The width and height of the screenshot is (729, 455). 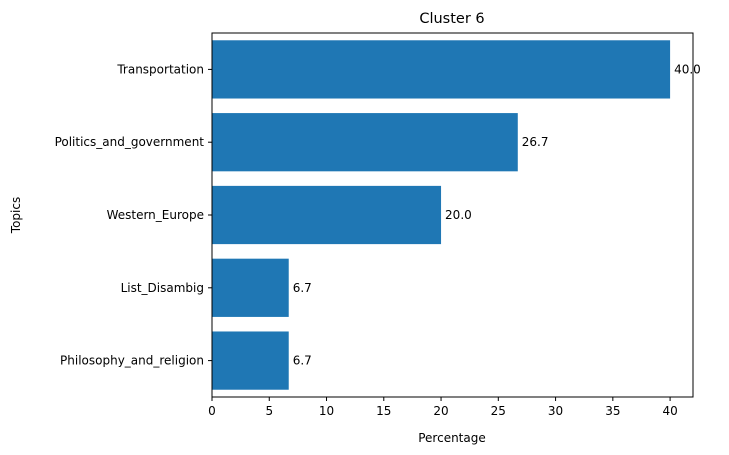 I want to click on y-axis-title: Topics, so click(x=16, y=215).